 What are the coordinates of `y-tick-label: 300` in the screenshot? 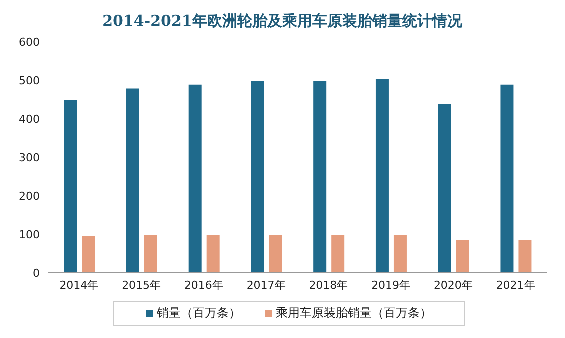 It's located at (29, 157).